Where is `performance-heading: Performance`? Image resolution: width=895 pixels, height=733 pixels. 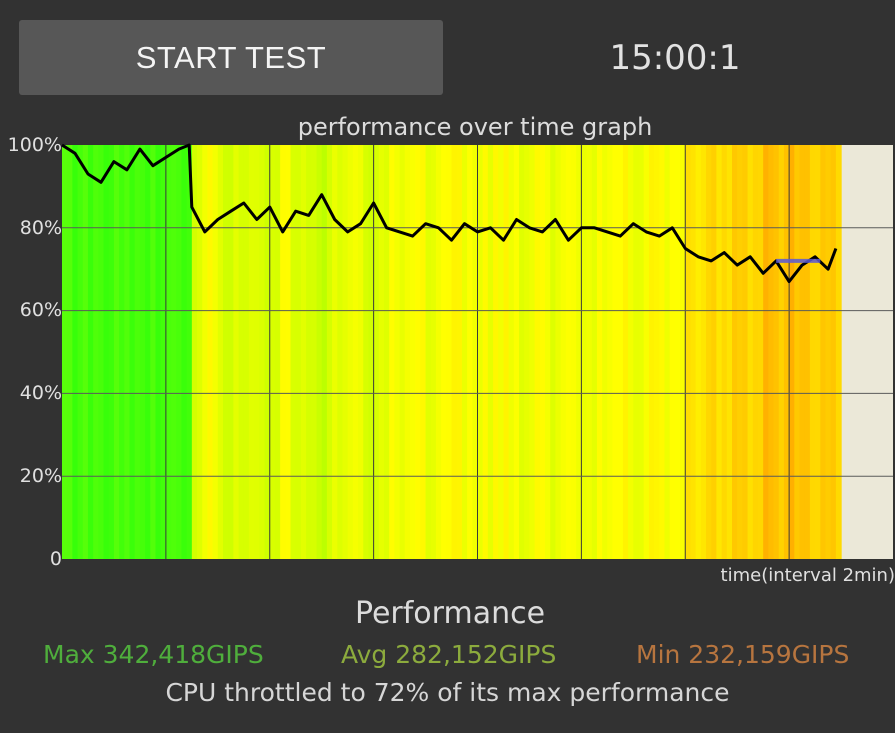
performance-heading: Performance is located at coordinates (450, 613).